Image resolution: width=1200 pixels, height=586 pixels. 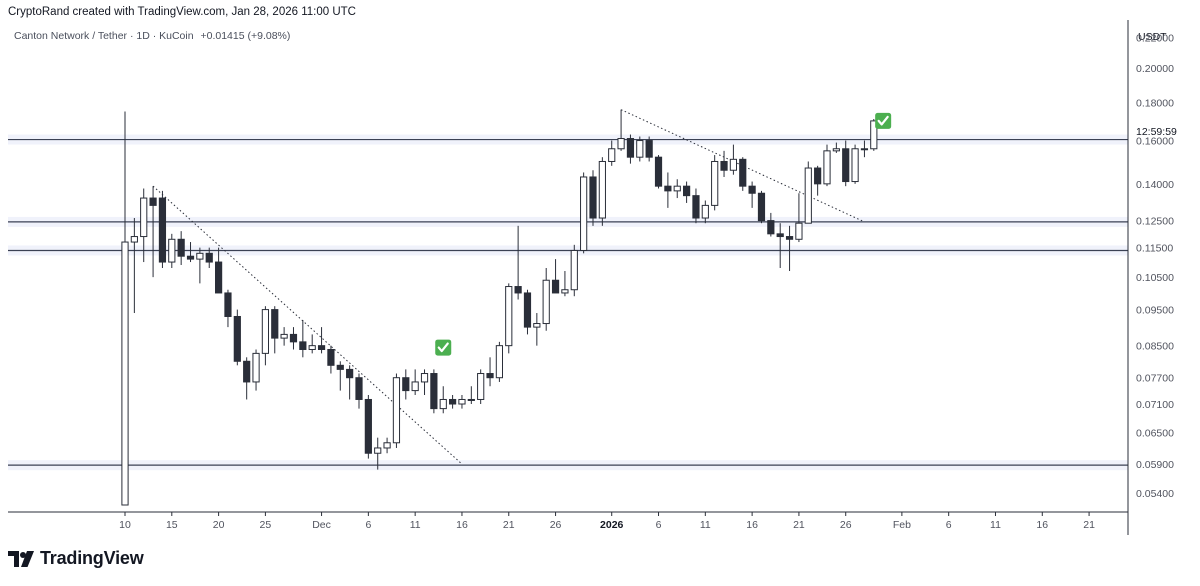 What do you see at coordinates (76, 558) in the screenshot?
I see `tradingview-logo: TradingView` at bounding box center [76, 558].